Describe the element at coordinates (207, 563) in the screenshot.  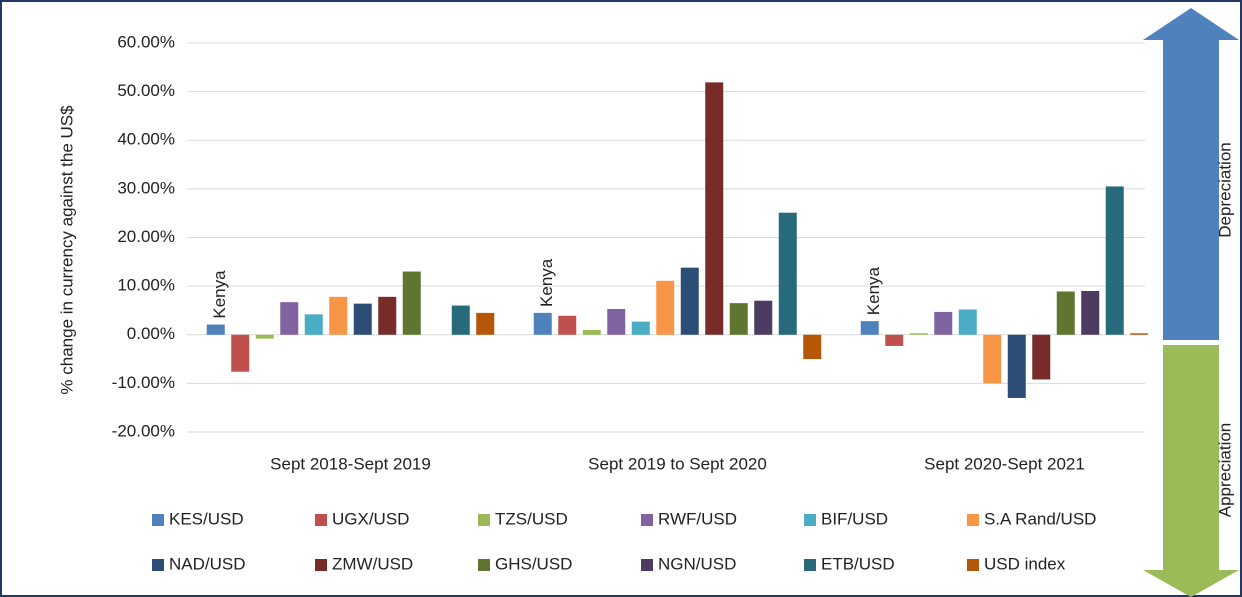
I see `legend-label: NAD/USD` at that location.